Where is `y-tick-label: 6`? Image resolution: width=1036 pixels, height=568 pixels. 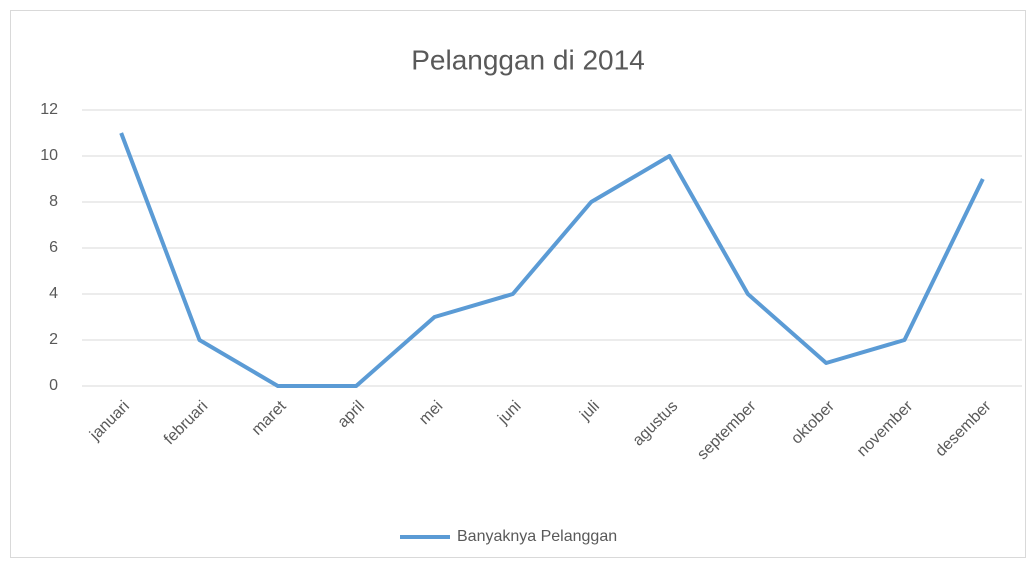
y-tick-label: 6 is located at coordinates (53, 247).